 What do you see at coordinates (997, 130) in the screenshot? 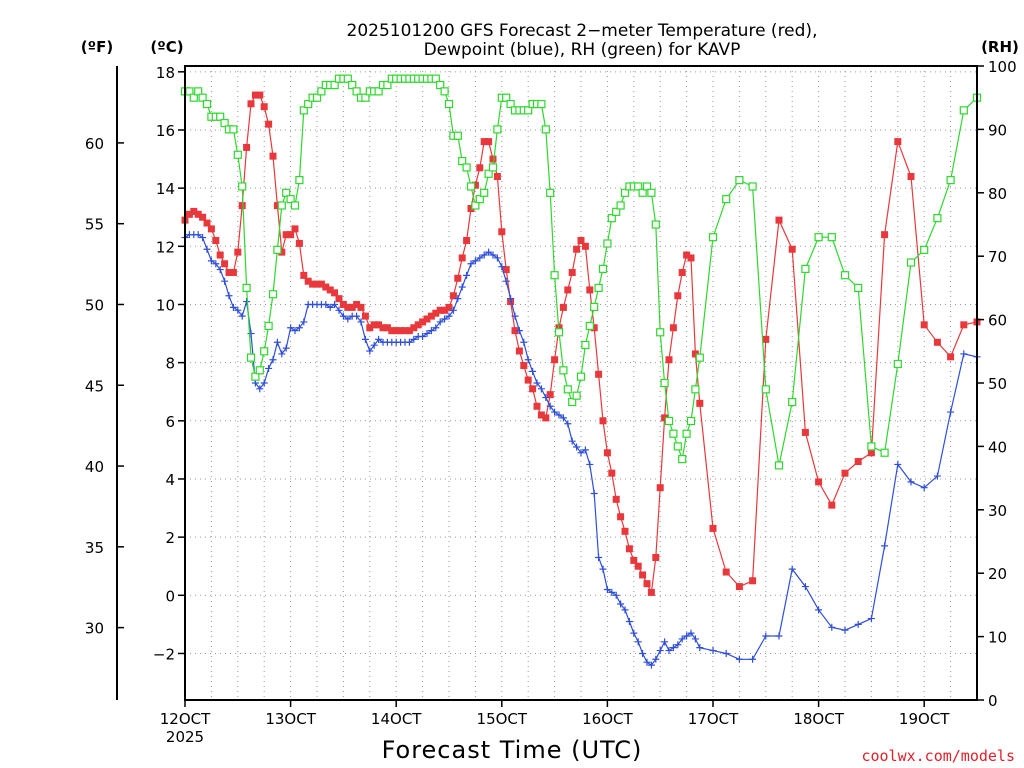
I see `rh-tick-label: 90` at bounding box center [997, 130].